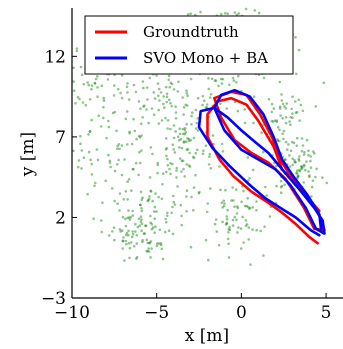  I want to click on y-tick-label: 2, so click(60, 218).